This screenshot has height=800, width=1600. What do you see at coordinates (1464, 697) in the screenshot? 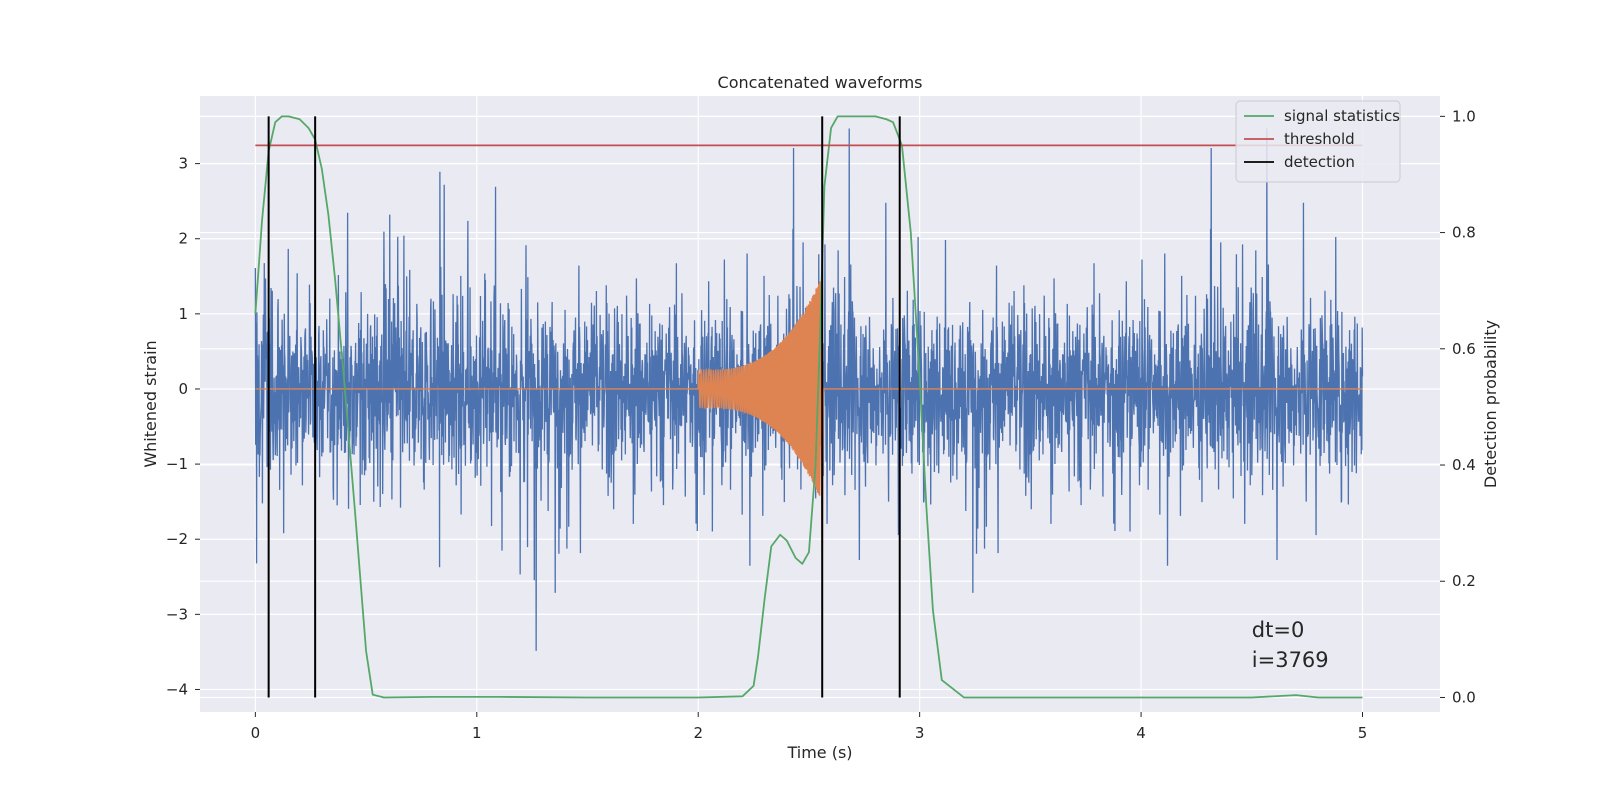
I see `y-right-tick-label: 0.0` at bounding box center [1464, 697].